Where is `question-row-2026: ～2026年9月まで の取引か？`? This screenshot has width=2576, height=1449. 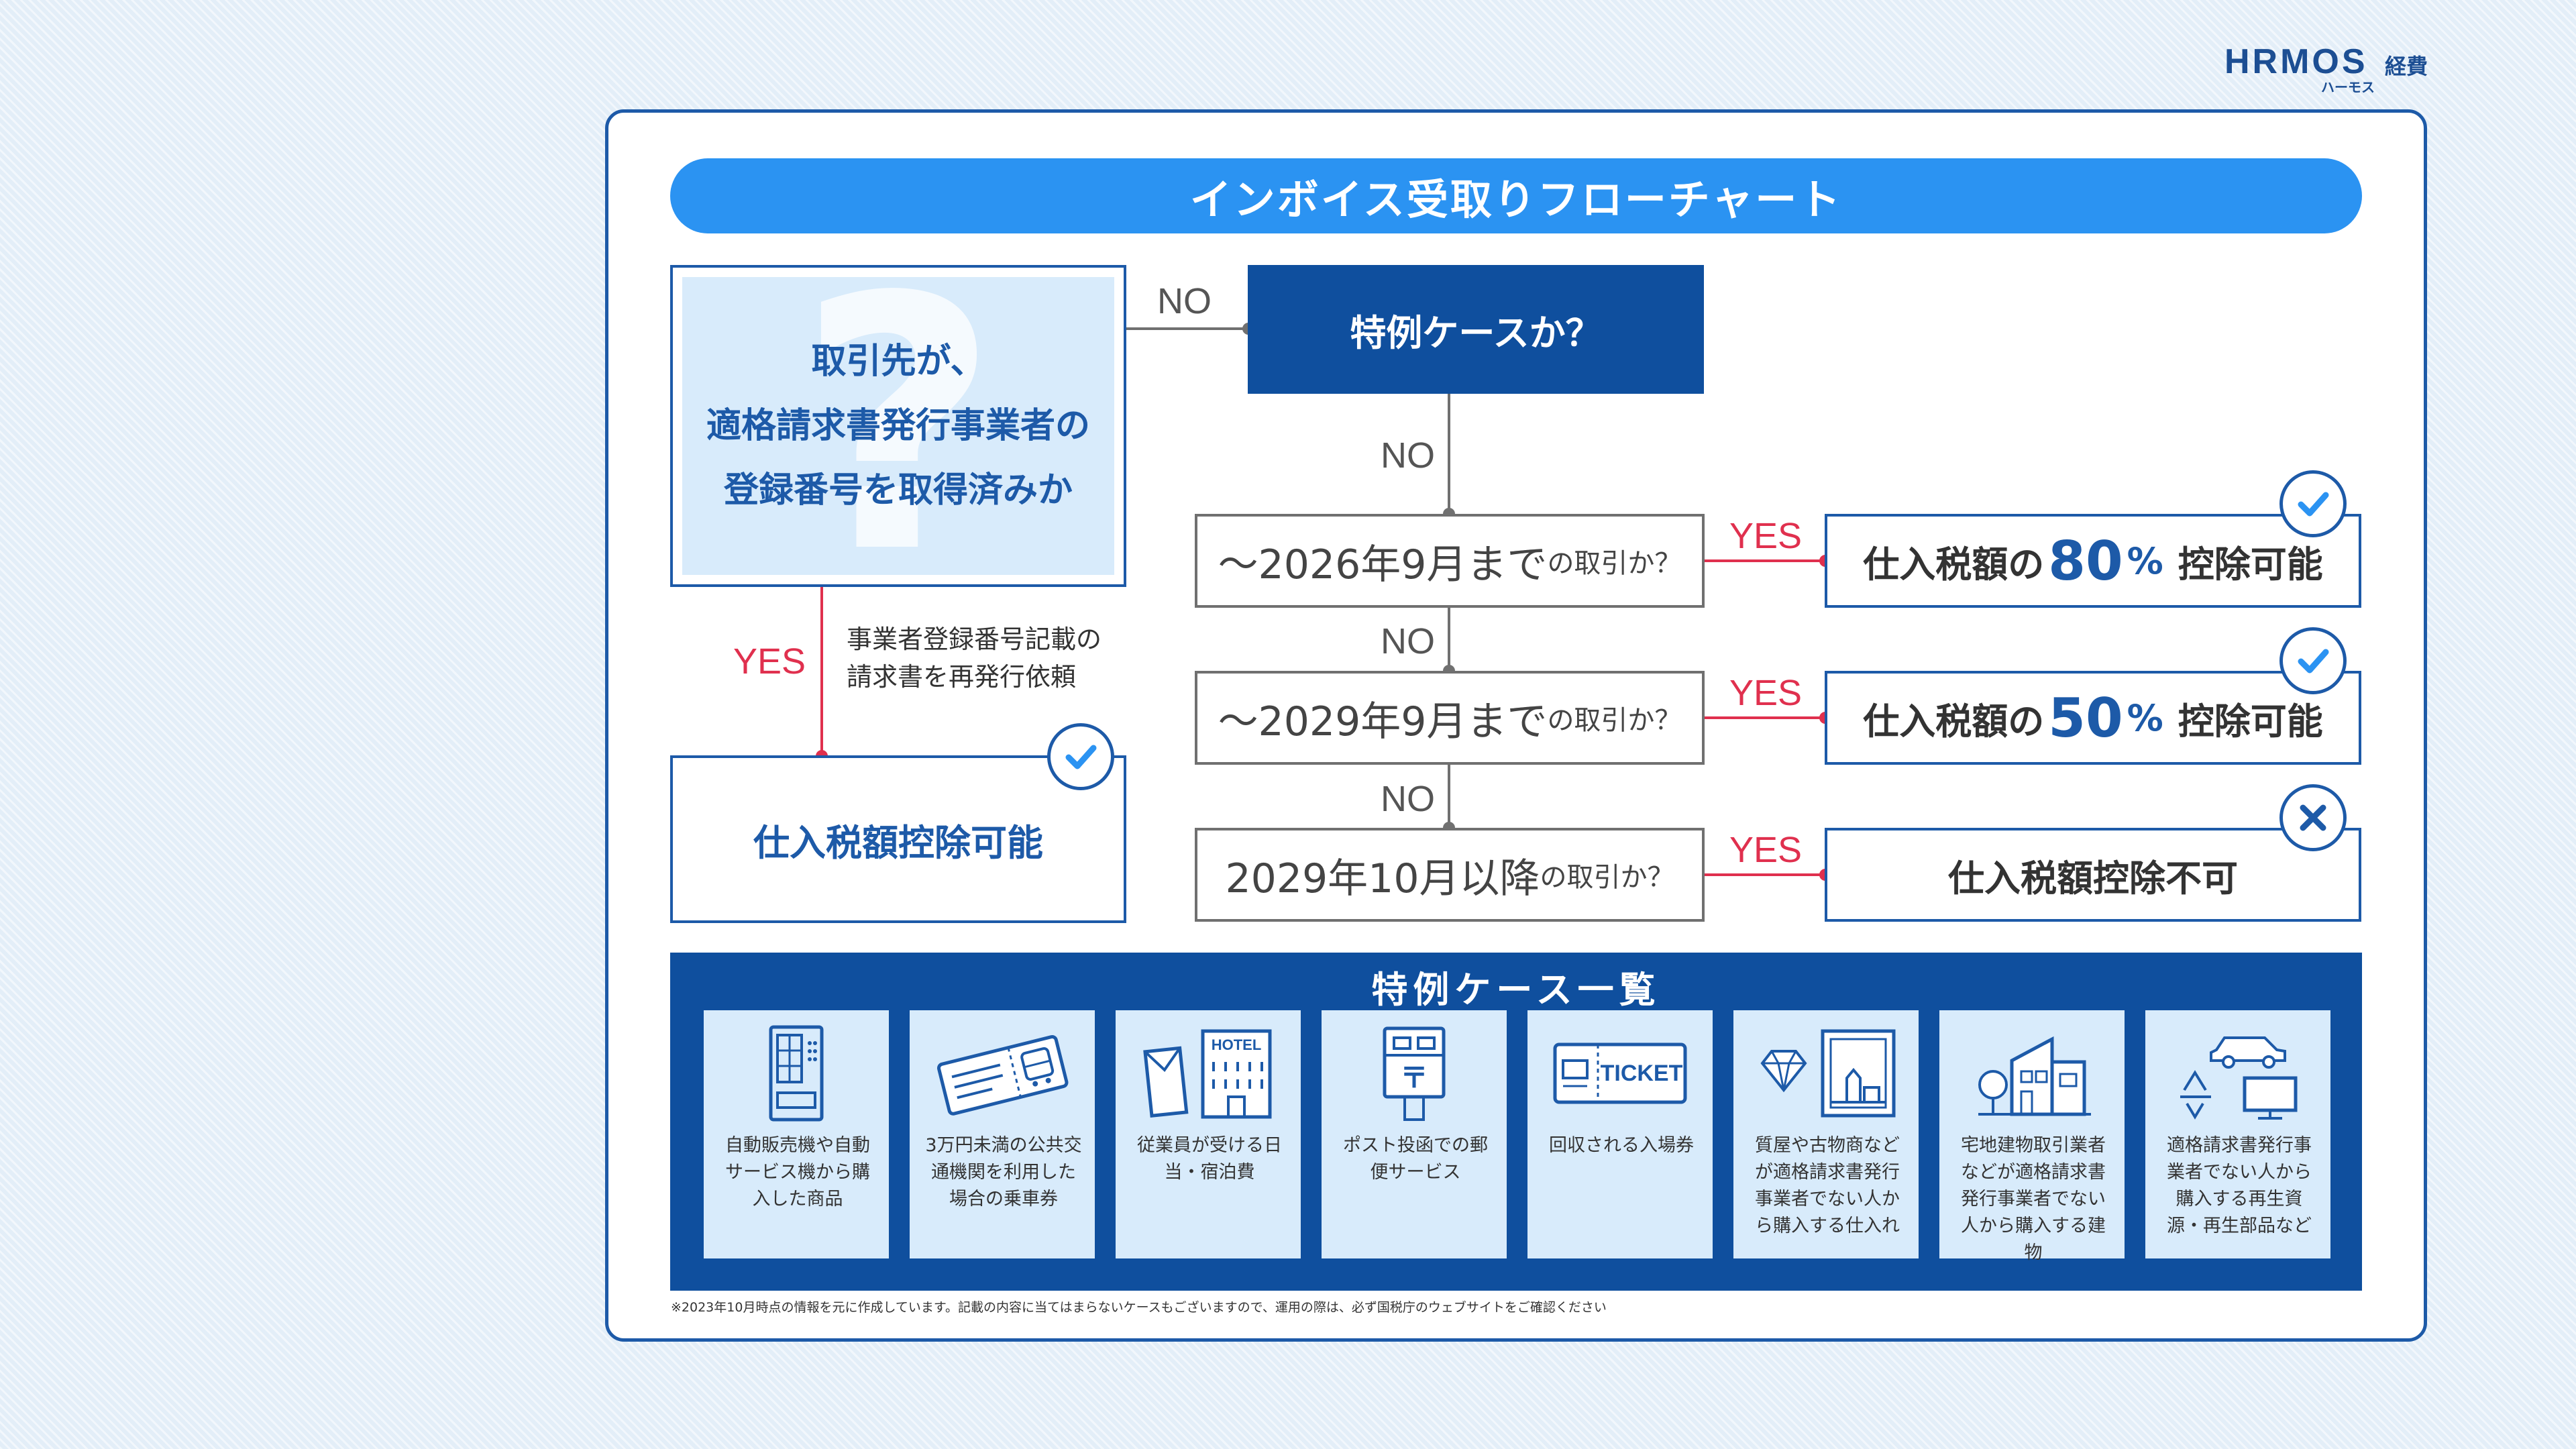
question-row-2026: ～2026年9月まで の取引か？ is located at coordinates (1450, 561).